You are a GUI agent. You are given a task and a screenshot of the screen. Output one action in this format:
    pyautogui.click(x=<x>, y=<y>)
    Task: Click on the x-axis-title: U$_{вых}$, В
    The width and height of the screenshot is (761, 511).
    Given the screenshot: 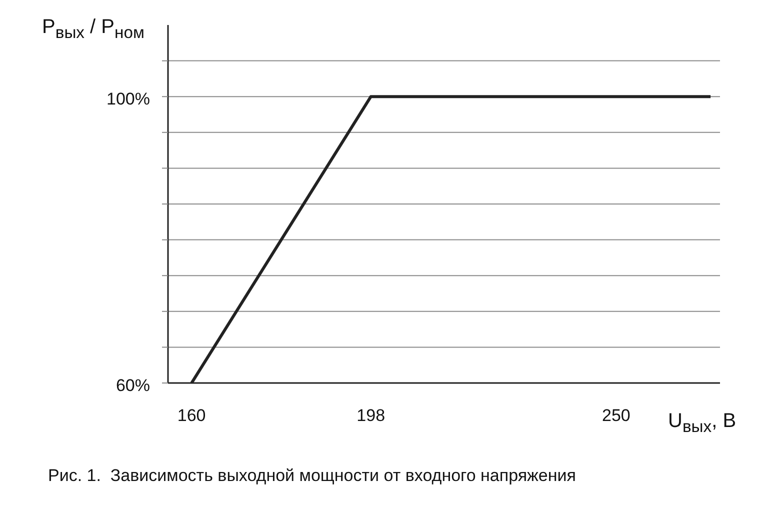 What is the action you would take?
    pyautogui.click(x=702, y=423)
    